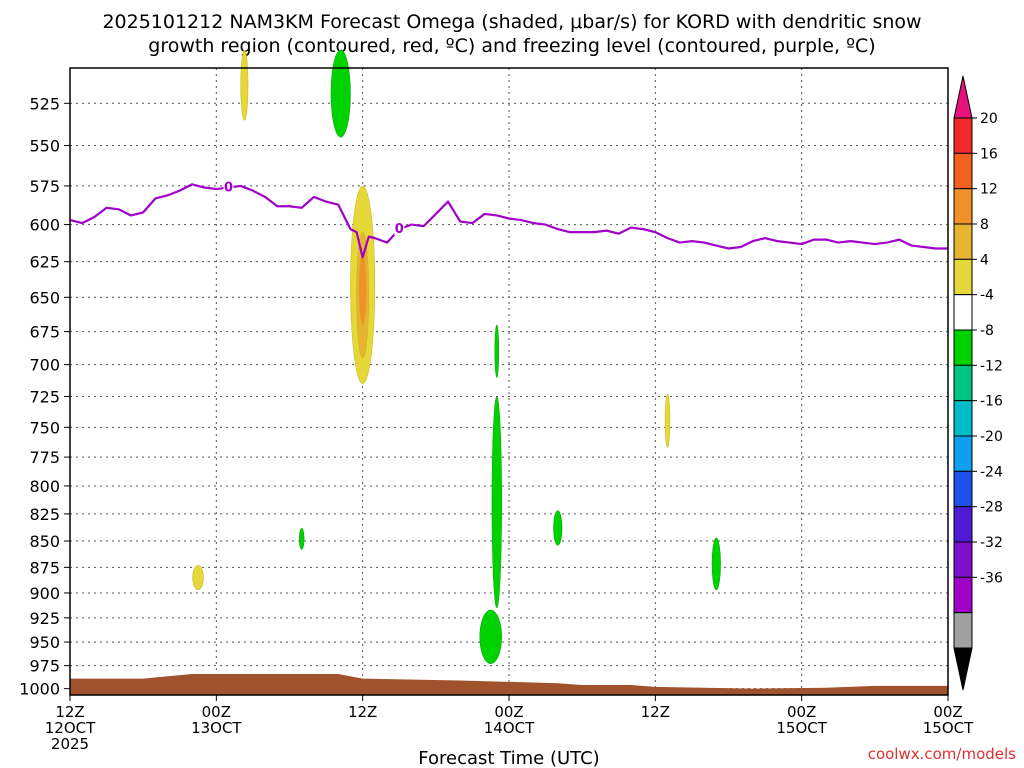 The image size is (1024, 768). I want to click on colorbar-label: -20, so click(991, 437).